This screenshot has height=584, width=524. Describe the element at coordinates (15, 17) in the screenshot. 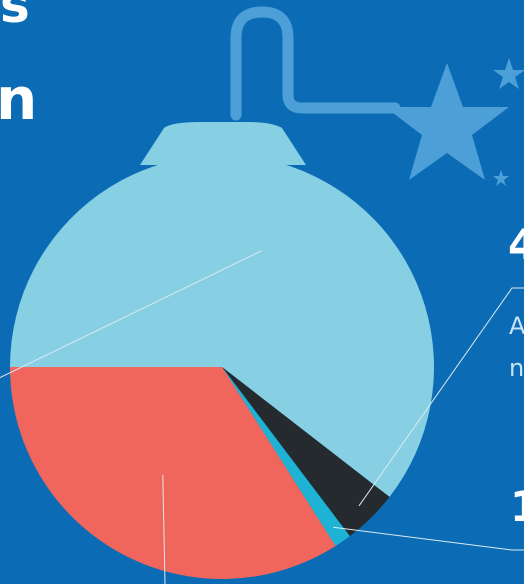

I see `top-text-fragment: s` at that location.